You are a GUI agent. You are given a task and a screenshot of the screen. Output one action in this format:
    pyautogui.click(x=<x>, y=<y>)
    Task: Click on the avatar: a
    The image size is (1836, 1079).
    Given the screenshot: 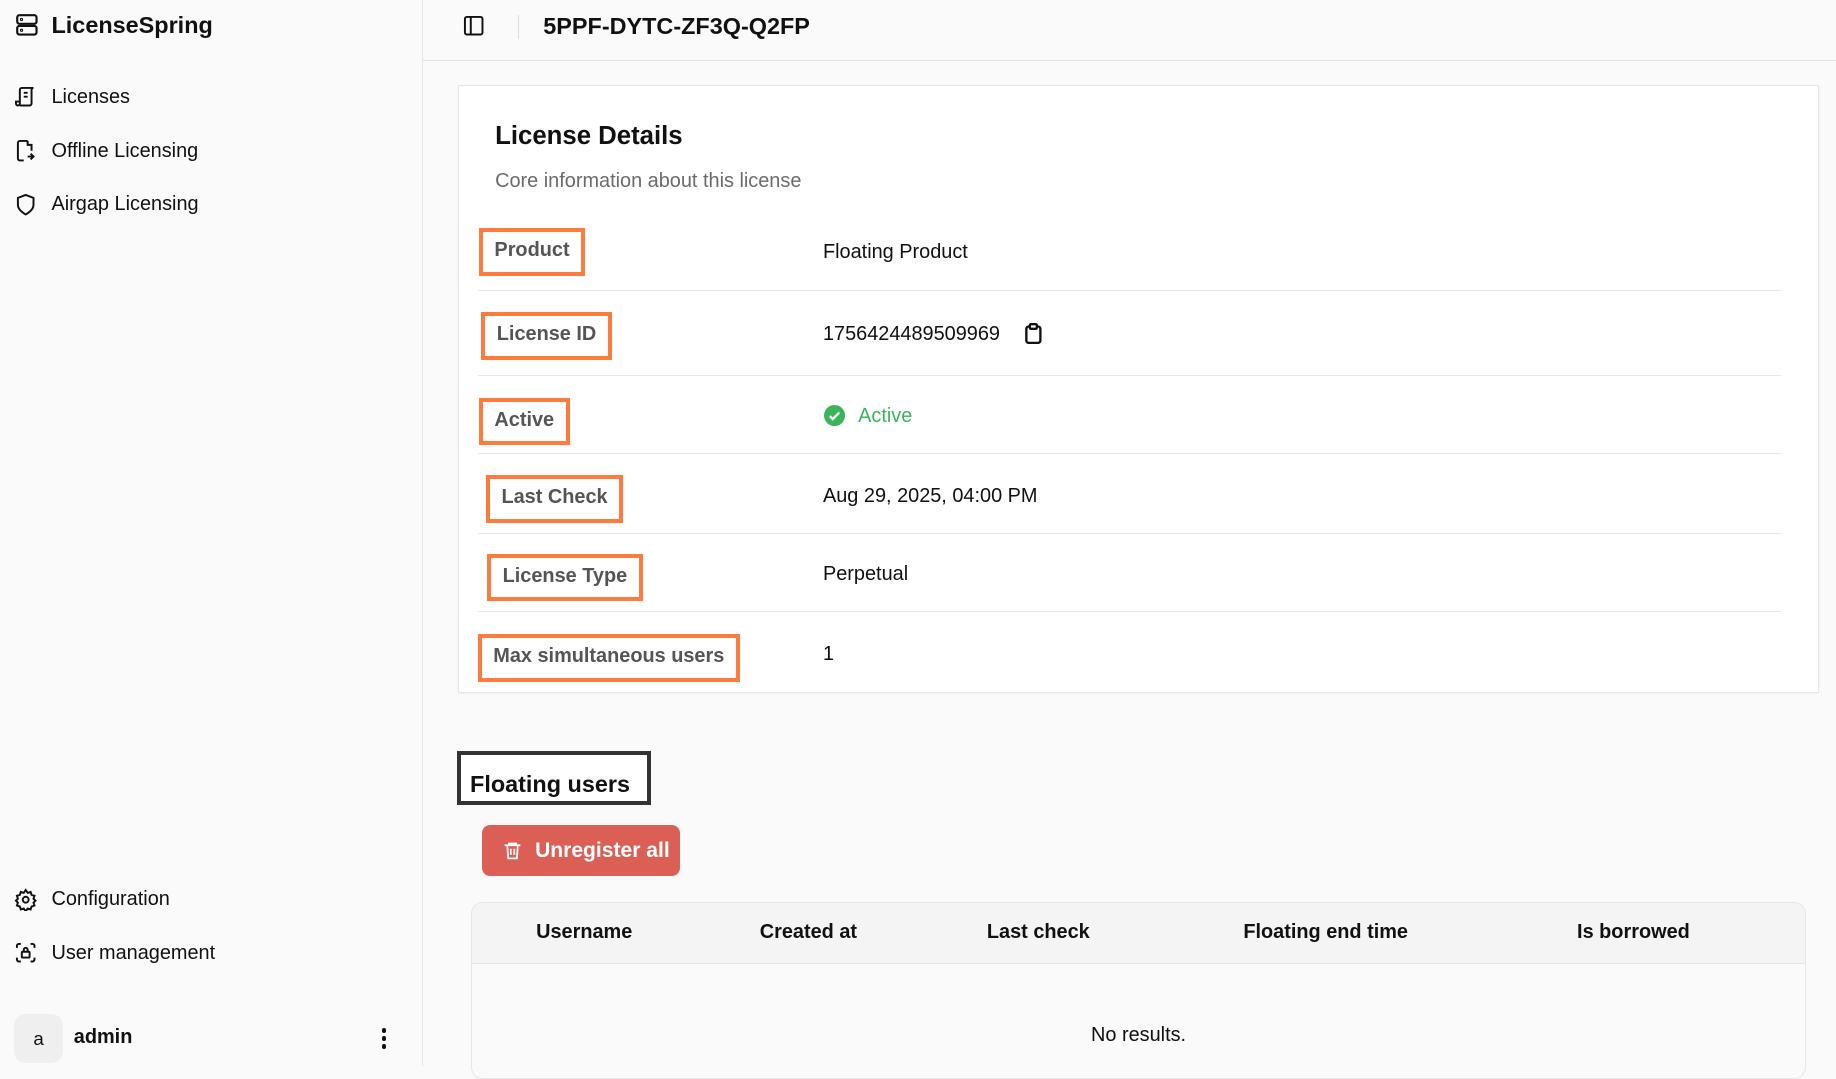 What is the action you would take?
    pyautogui.click(x=39, y=1039)
    